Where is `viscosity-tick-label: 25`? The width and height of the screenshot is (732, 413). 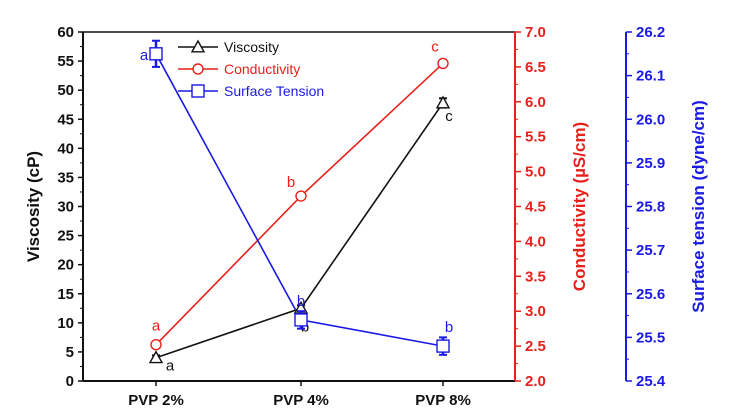 viscosity-tick-label: 25 is located at coordinates (65, 236).